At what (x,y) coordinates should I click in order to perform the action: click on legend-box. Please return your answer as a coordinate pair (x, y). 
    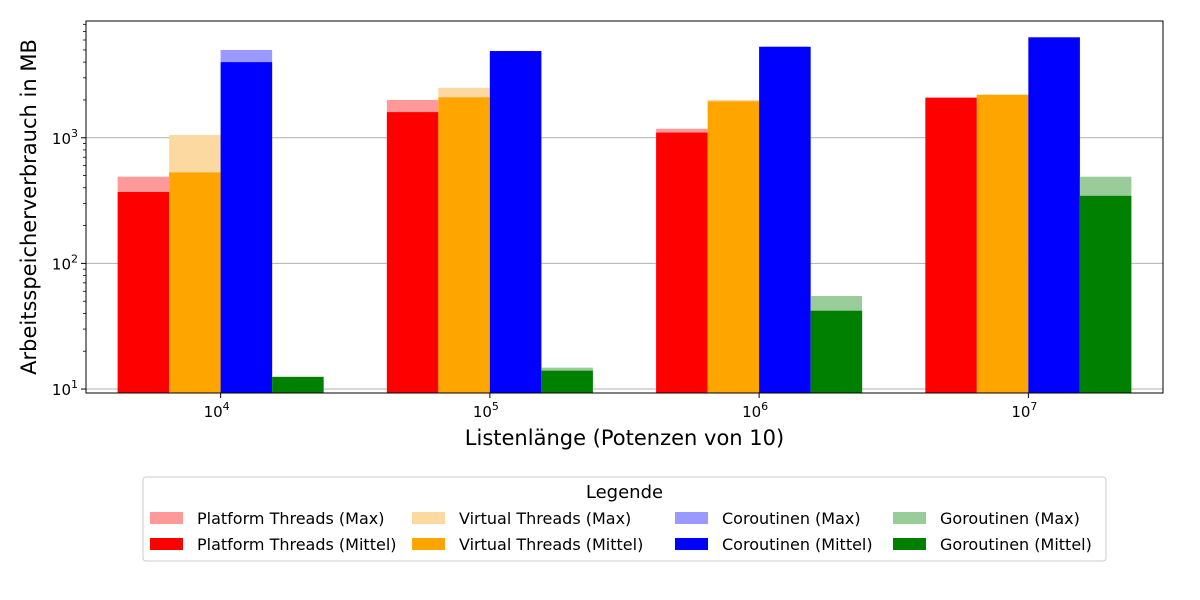
    Looking at the image, I should click on (624, 519).